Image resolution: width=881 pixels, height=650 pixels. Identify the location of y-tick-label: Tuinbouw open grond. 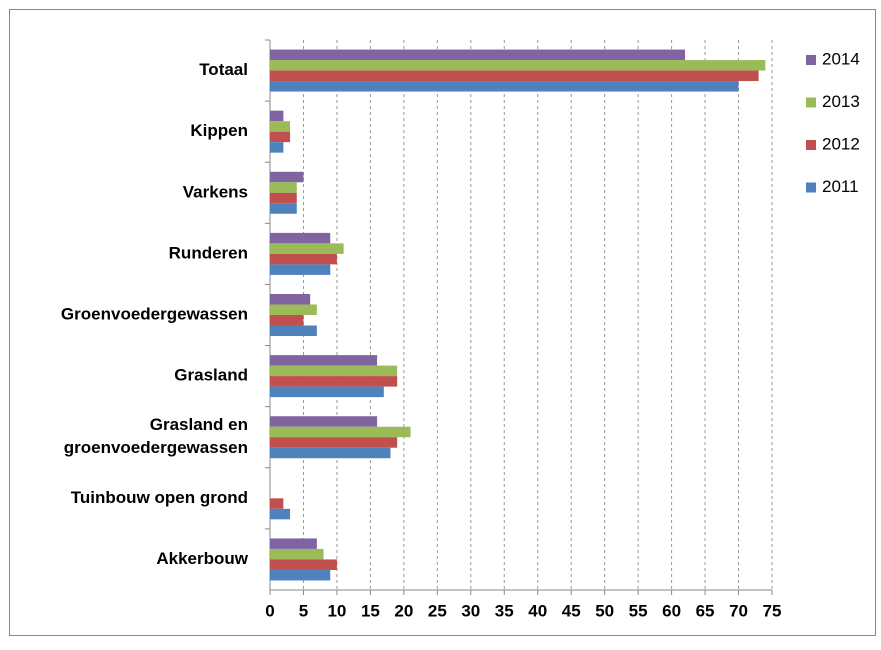
(159, 497).